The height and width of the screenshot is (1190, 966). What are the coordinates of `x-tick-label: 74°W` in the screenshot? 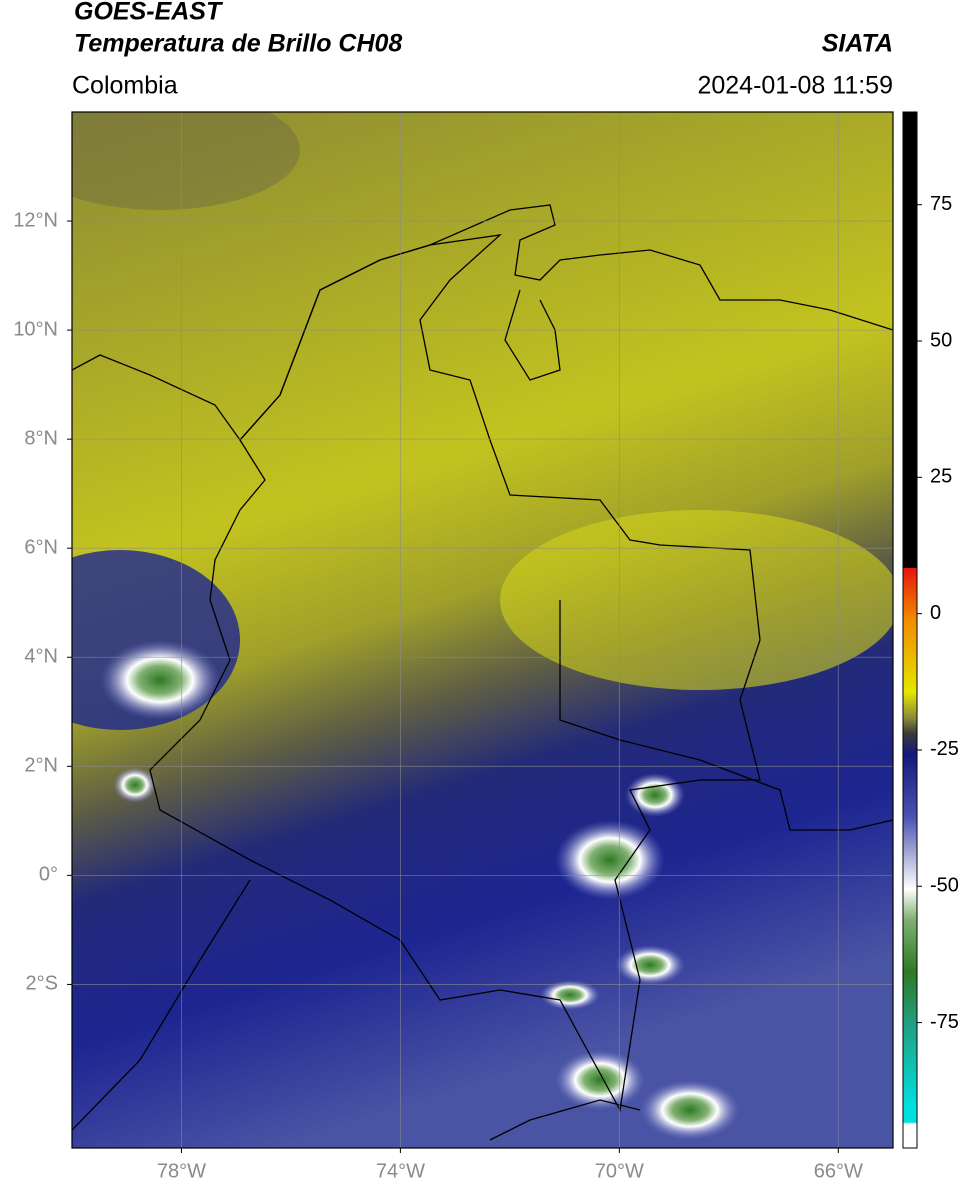 It's located at (400, 1171).